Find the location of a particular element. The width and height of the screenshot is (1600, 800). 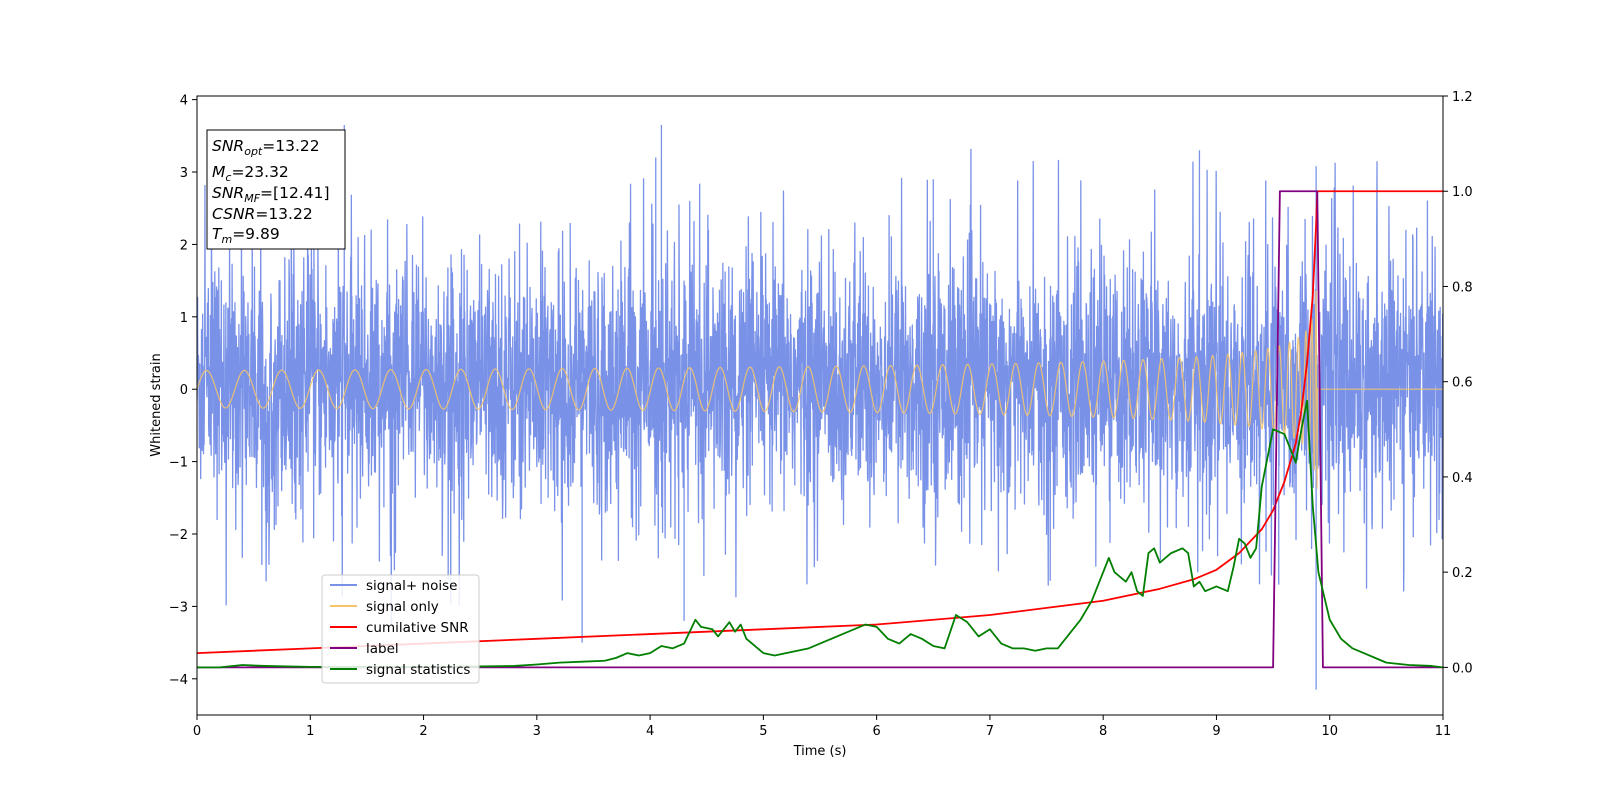

y2-tick-label: 0.6 is located at coordinates (1462, 383).